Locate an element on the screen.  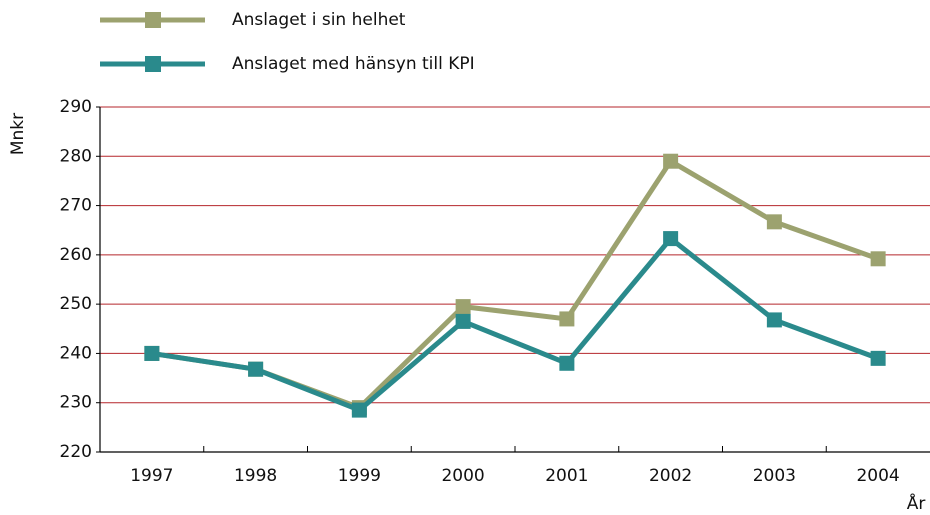
y-tick-label: 230 is located at coordinates (76, 403).